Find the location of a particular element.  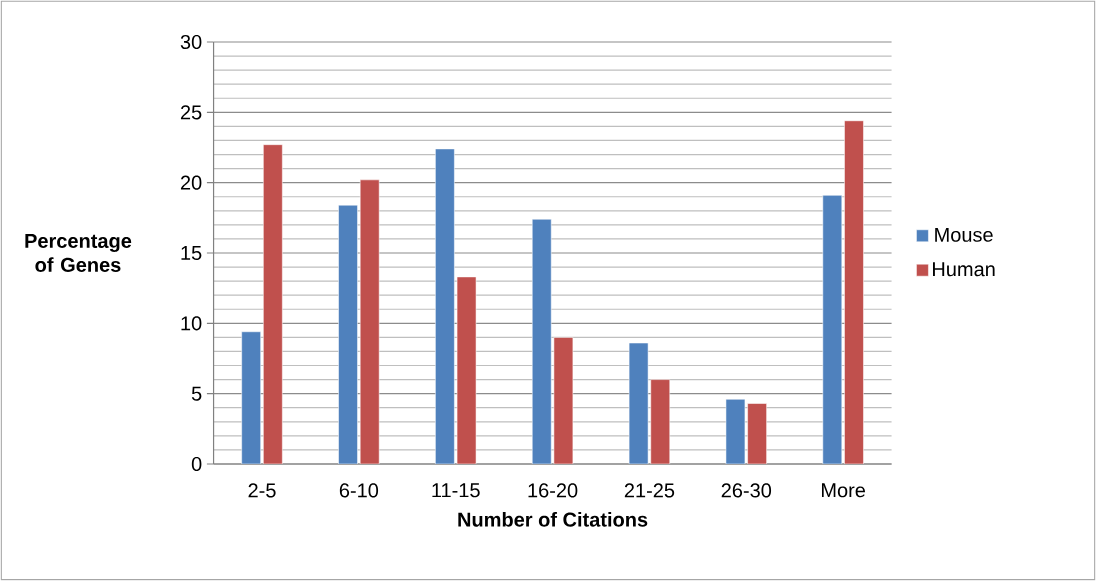

legend-label: Human is located at coordinates (964, 269).